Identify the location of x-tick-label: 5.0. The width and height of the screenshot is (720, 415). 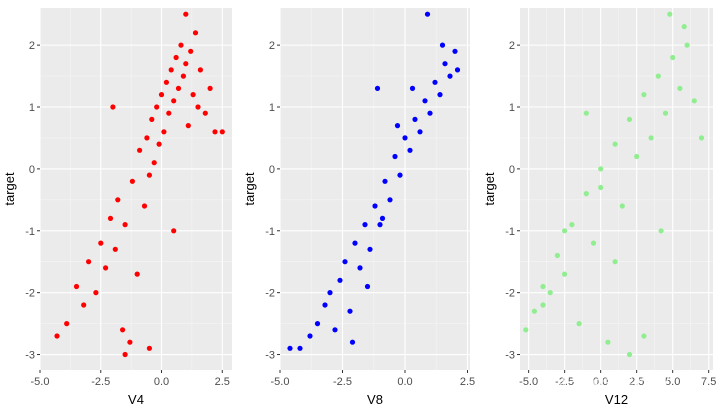
(672, 382).